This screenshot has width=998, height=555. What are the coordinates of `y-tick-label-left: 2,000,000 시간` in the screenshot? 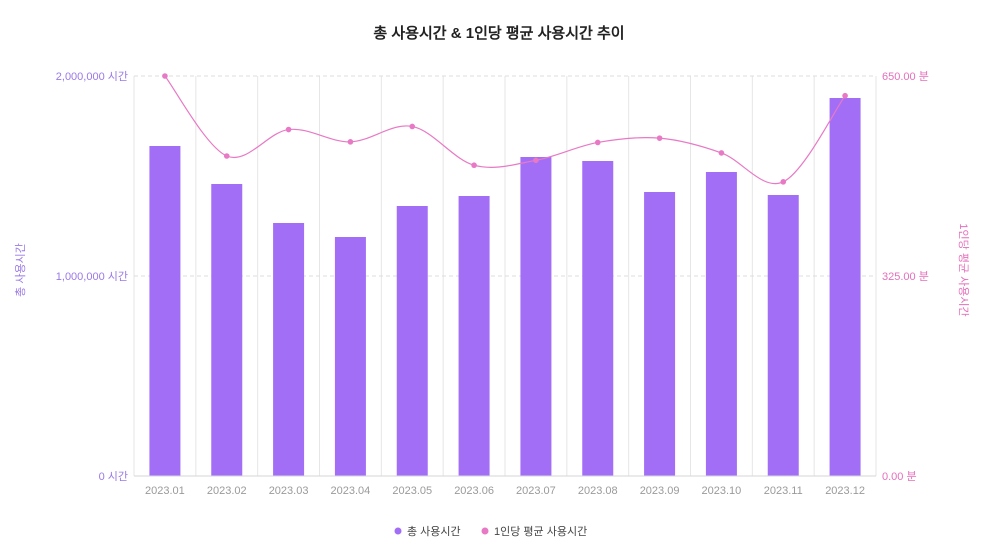 It's located at (92, 76).